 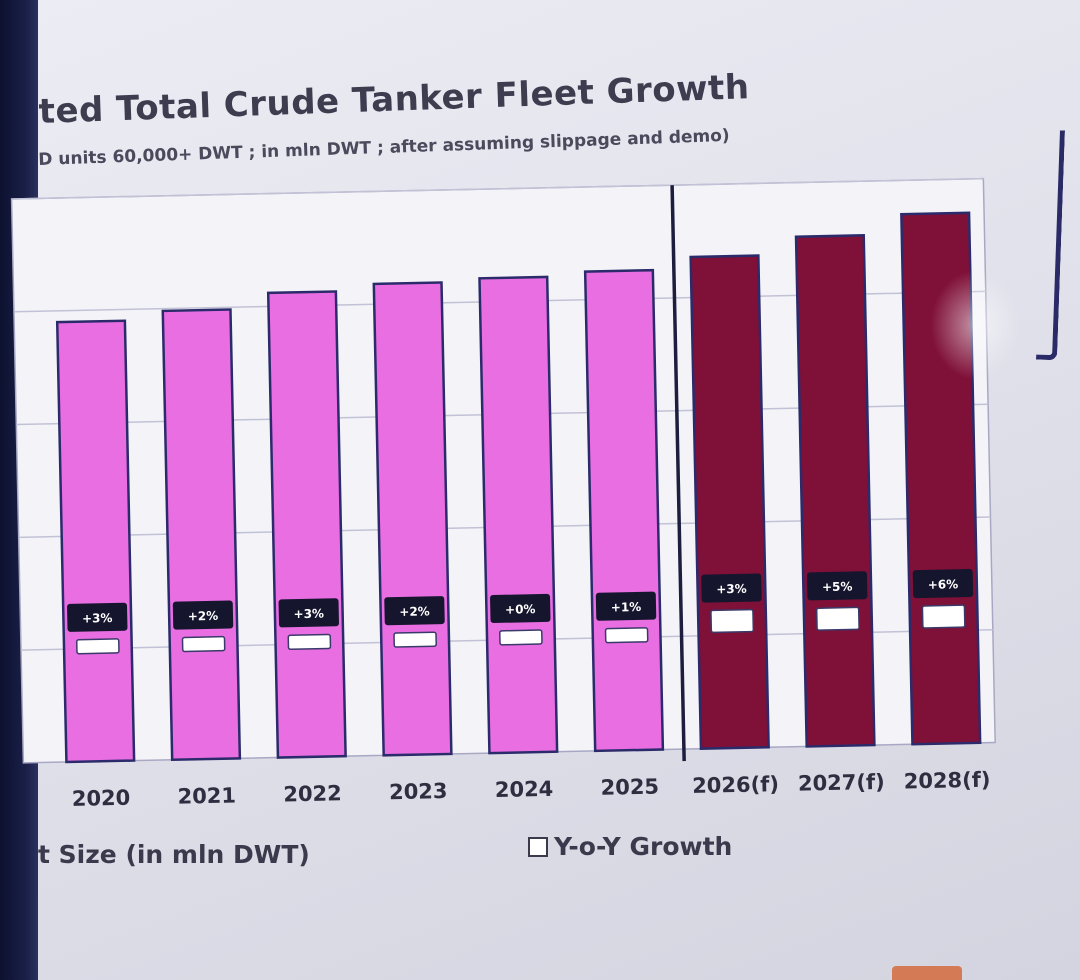 I want to click on x-tick-2022: 2022, so click(x=312, y=793).